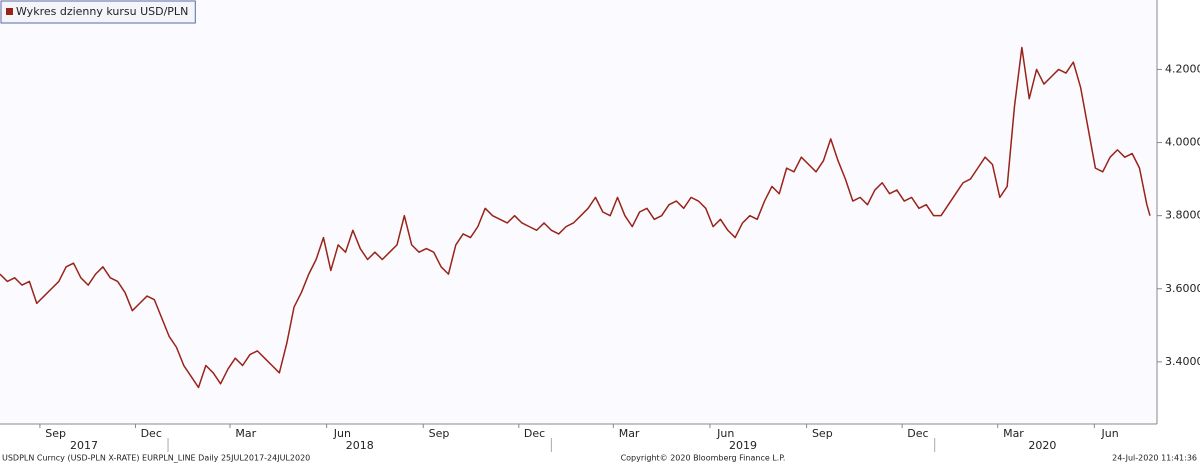 This screenshot has width=1200, height=464. I want to click on y-tick-label: 3.6000, so click(1182, 288).